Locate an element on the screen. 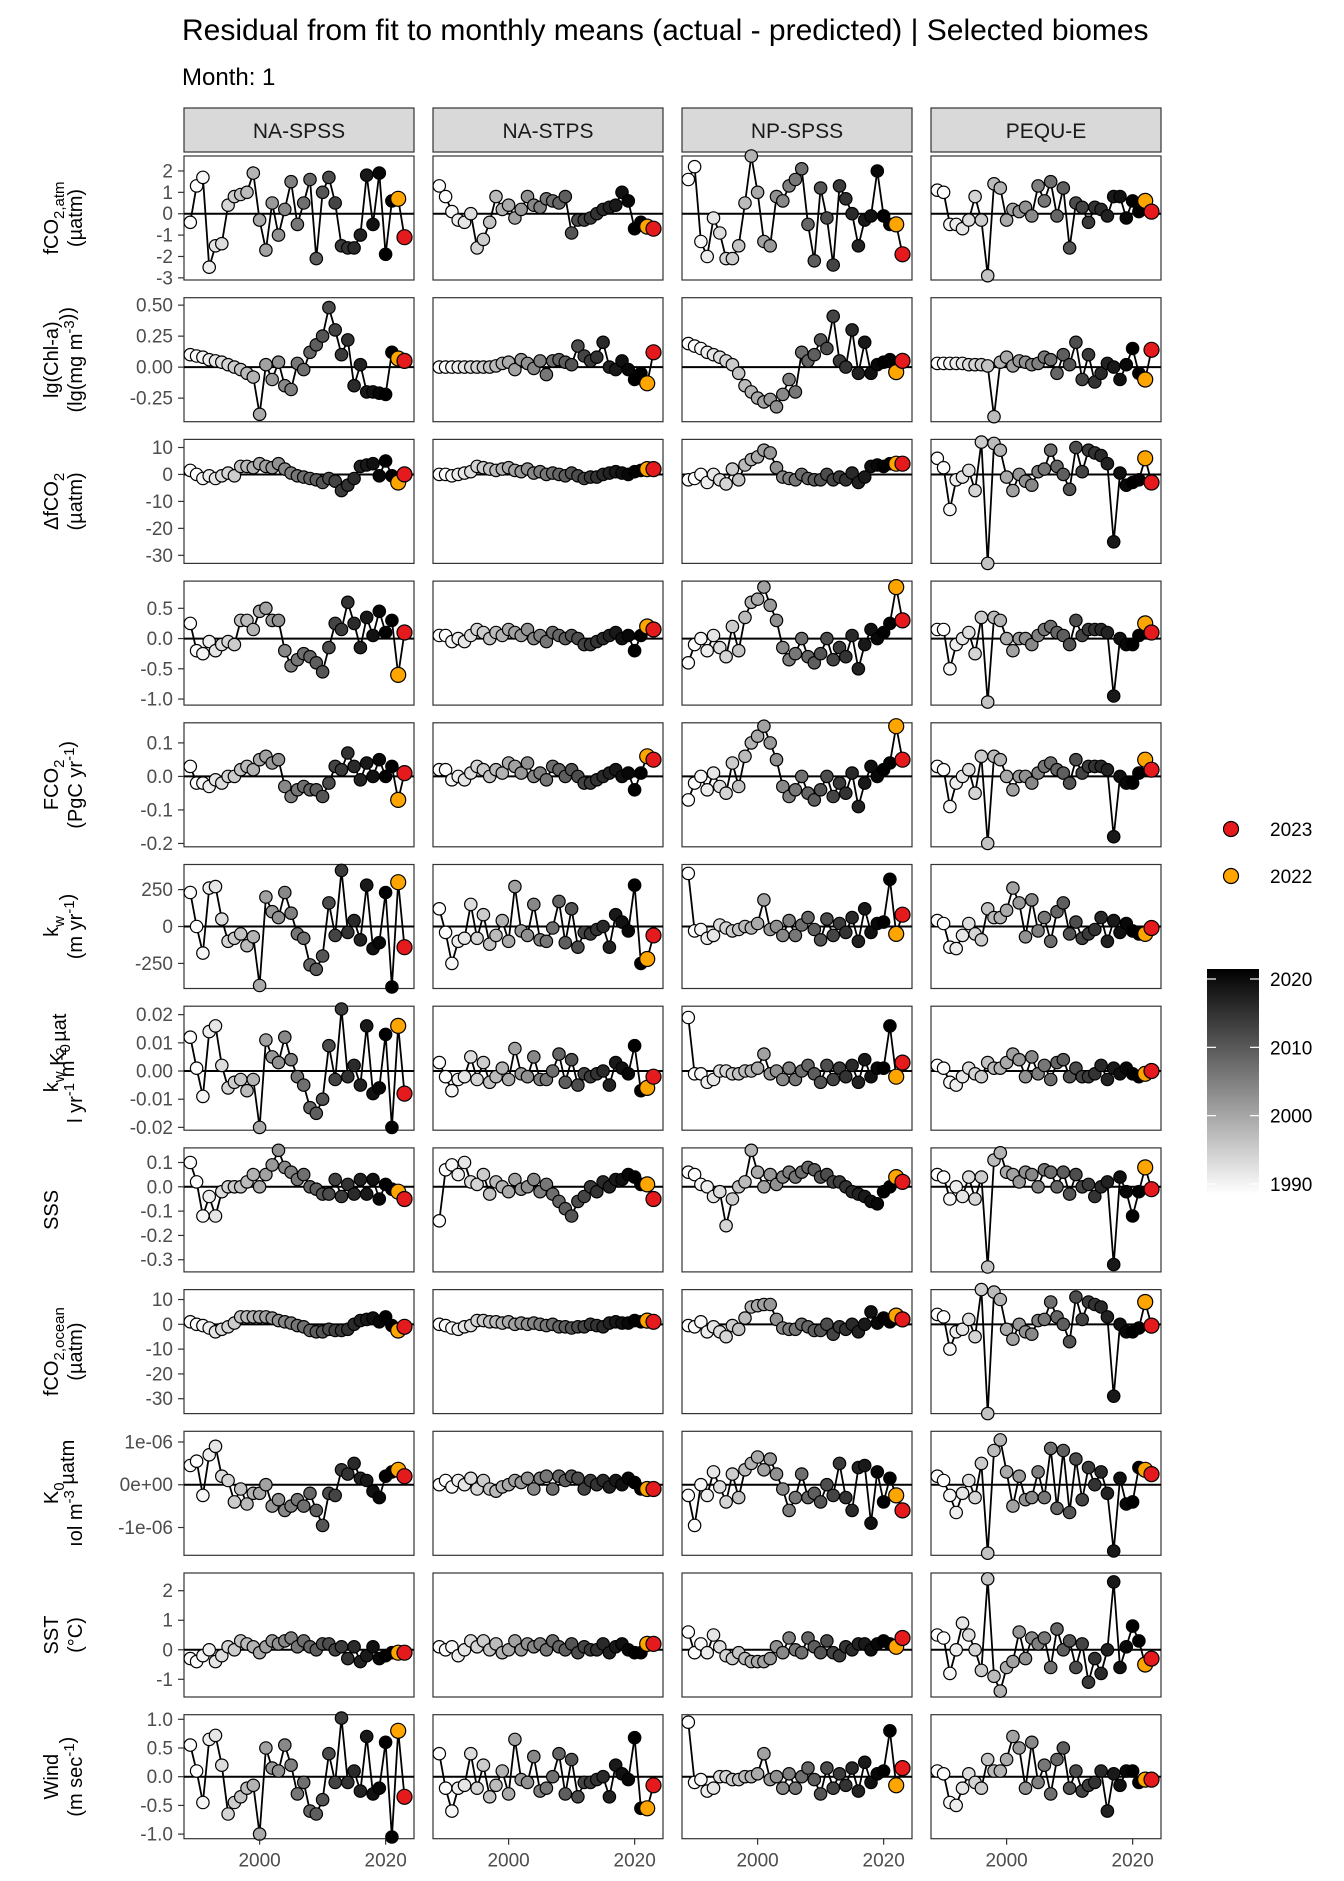 The image size is (1344, 1881). facet-strip-label: NA-SPSS is located at coordinates (299, 131).